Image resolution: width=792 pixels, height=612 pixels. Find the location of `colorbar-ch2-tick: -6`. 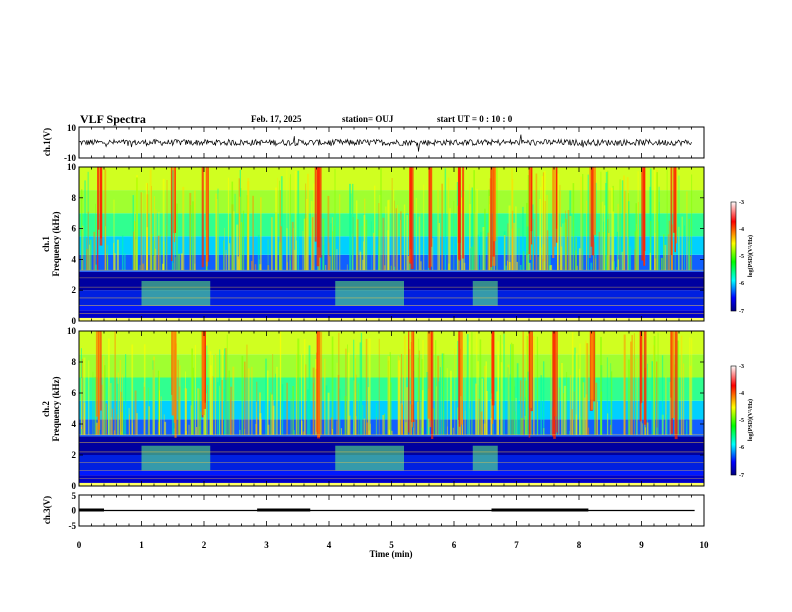

colorbar-ch2-tick: -6 is located at coordinates (741, 448).